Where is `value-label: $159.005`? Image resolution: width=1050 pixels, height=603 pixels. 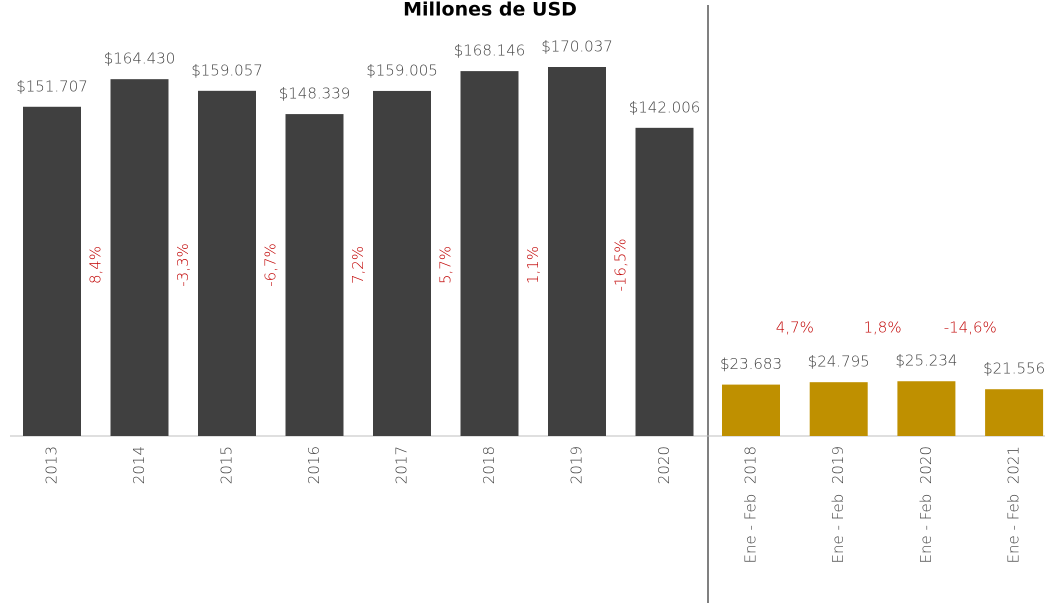
value-label: $159.005 is located at coordinates (402, 70).